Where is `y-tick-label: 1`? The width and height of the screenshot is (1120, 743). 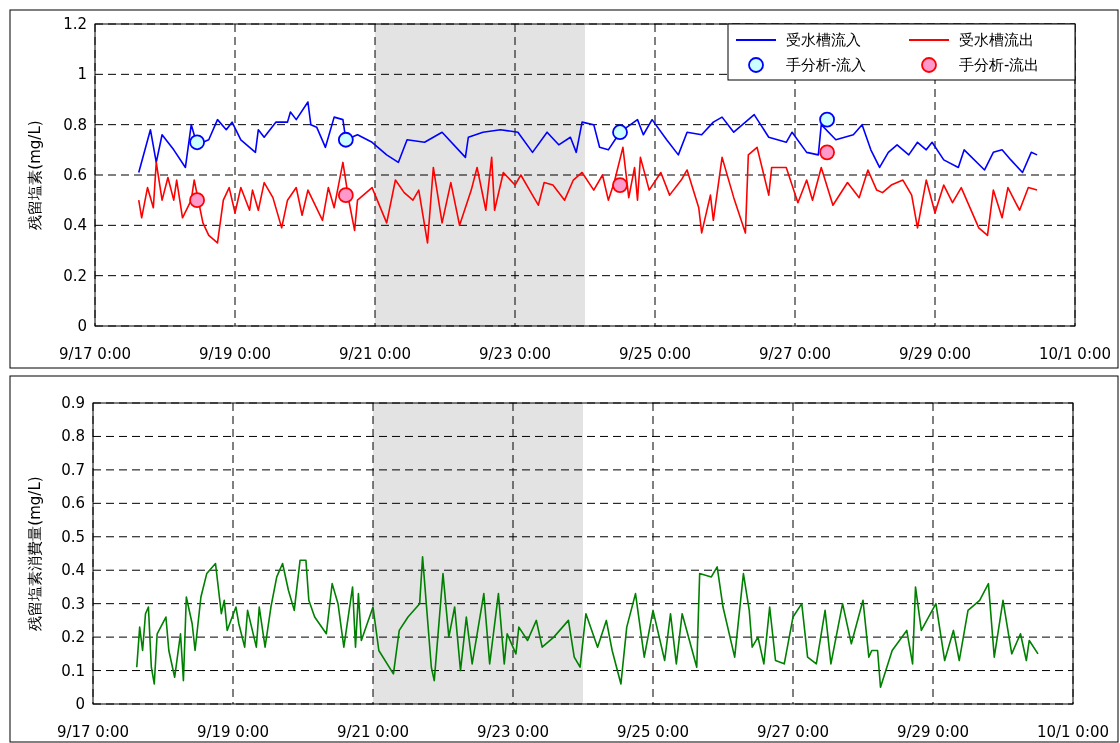
y-tick-label: 1 is located at coordinates (82, 74).